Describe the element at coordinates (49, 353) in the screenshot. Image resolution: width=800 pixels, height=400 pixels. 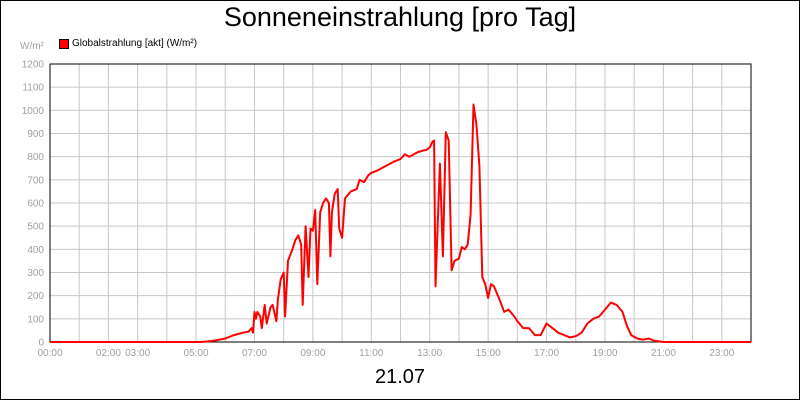
I see `x-tick-label: 00:00` at that location.